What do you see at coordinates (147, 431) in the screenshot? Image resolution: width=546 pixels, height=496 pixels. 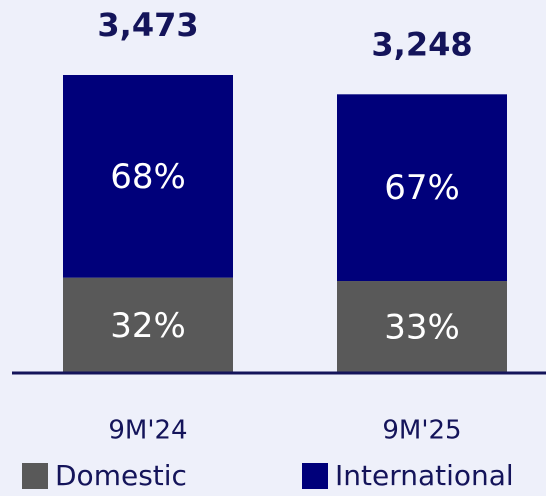 I see `x-tick-label: 9M'24` at bounding box center [147, 431].